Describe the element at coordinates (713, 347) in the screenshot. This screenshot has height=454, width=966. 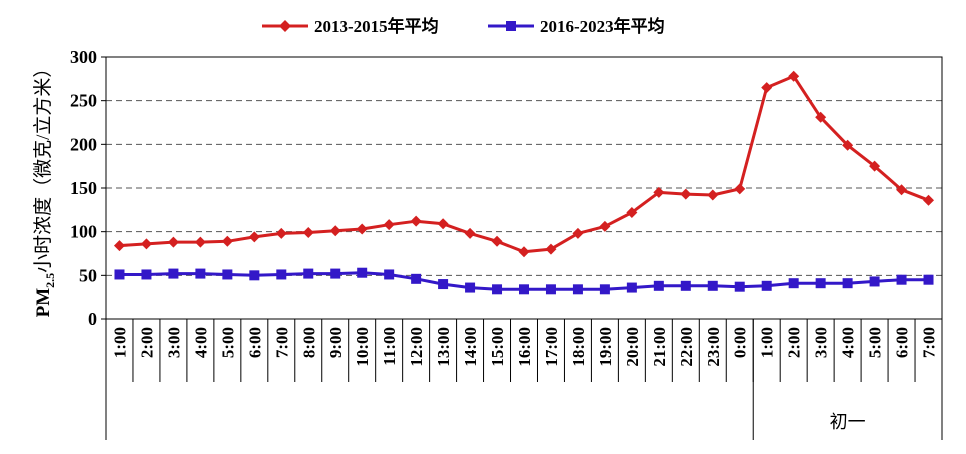
I see `x-tick-label: 23:00` at that location.